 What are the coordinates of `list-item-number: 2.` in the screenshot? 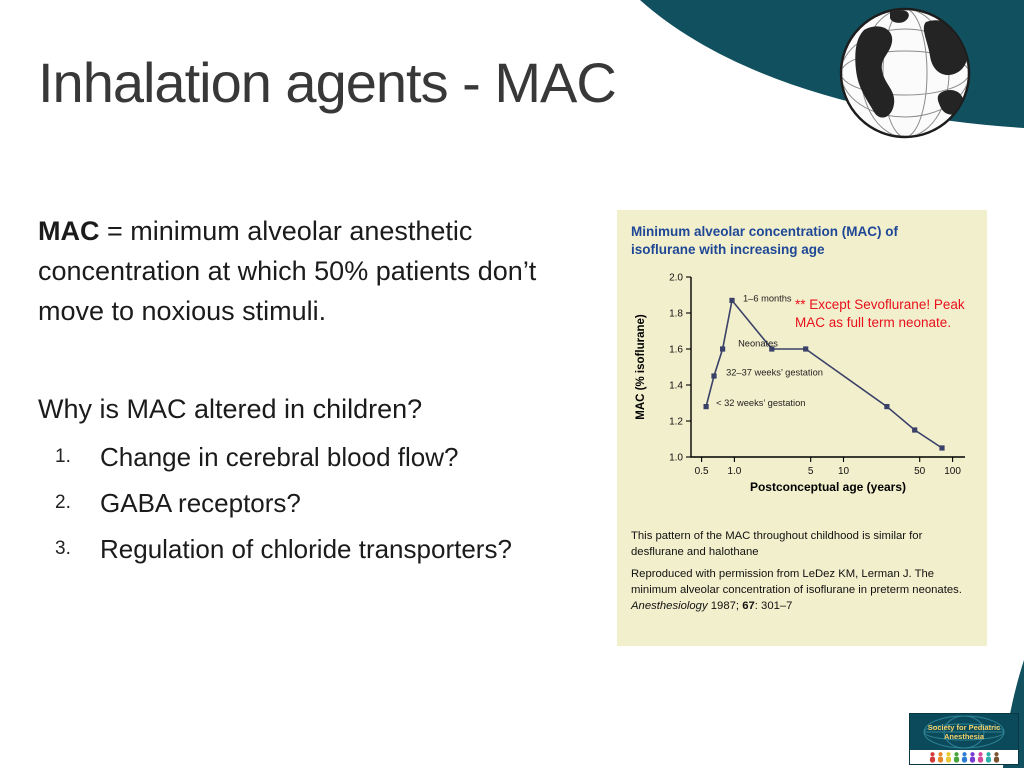 It's located at (63, 502).